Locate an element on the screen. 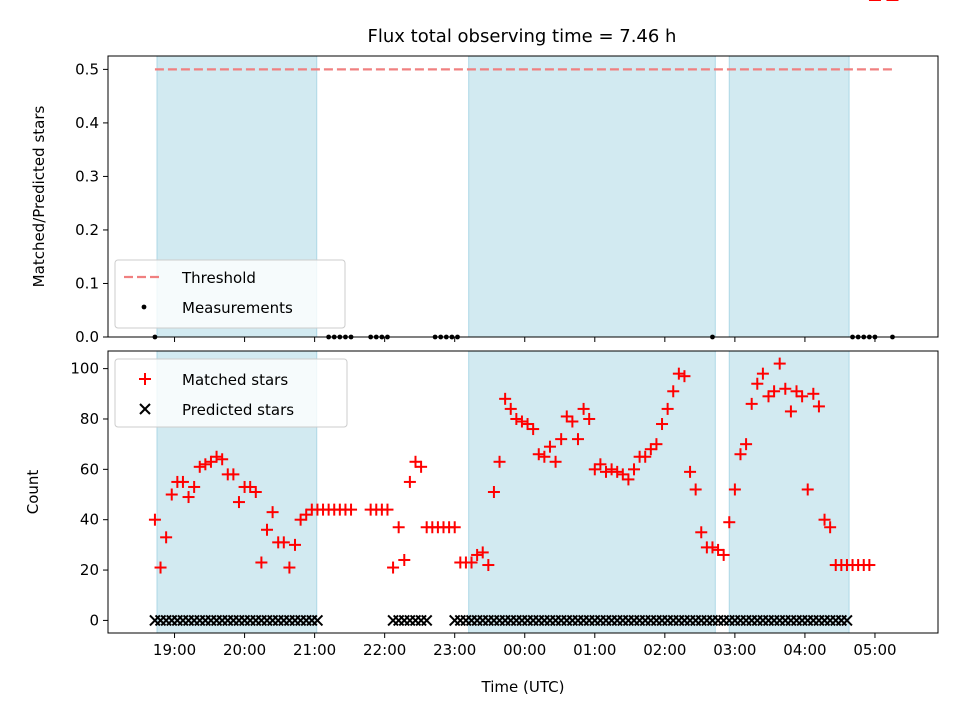  bottom-y-axis-label: Count is located at coordinates (33, 492).